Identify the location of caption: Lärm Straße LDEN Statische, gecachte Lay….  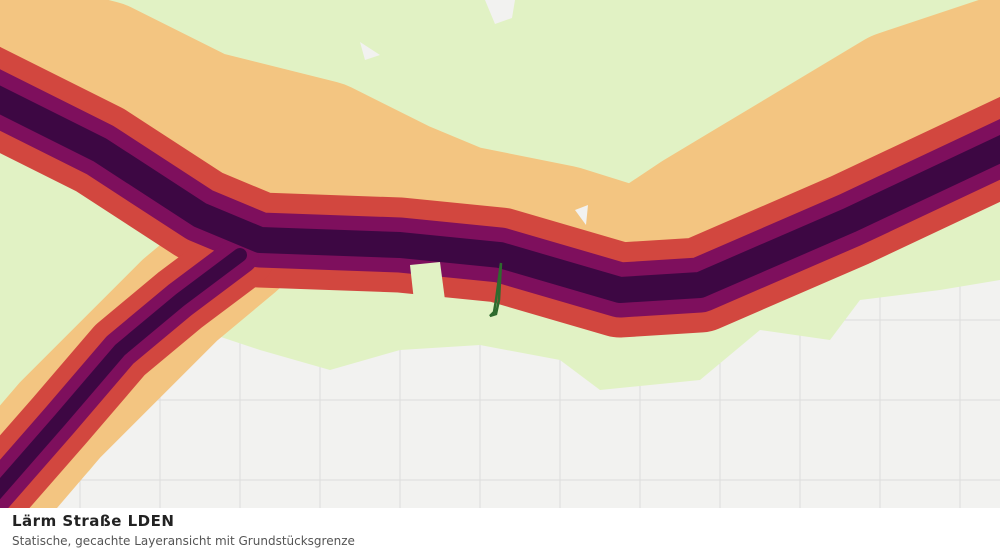
(502, 530).